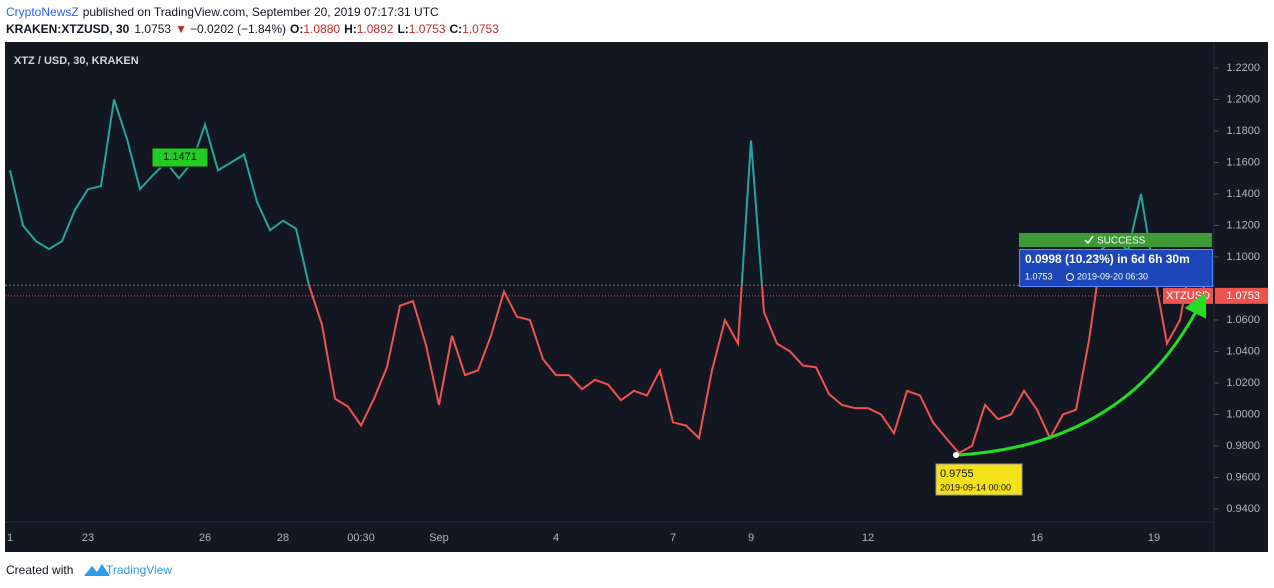 Image resolution: width=1274 pixels, height=588 pixels. I want to click on x-tick-label: 26, so click(205, 538).